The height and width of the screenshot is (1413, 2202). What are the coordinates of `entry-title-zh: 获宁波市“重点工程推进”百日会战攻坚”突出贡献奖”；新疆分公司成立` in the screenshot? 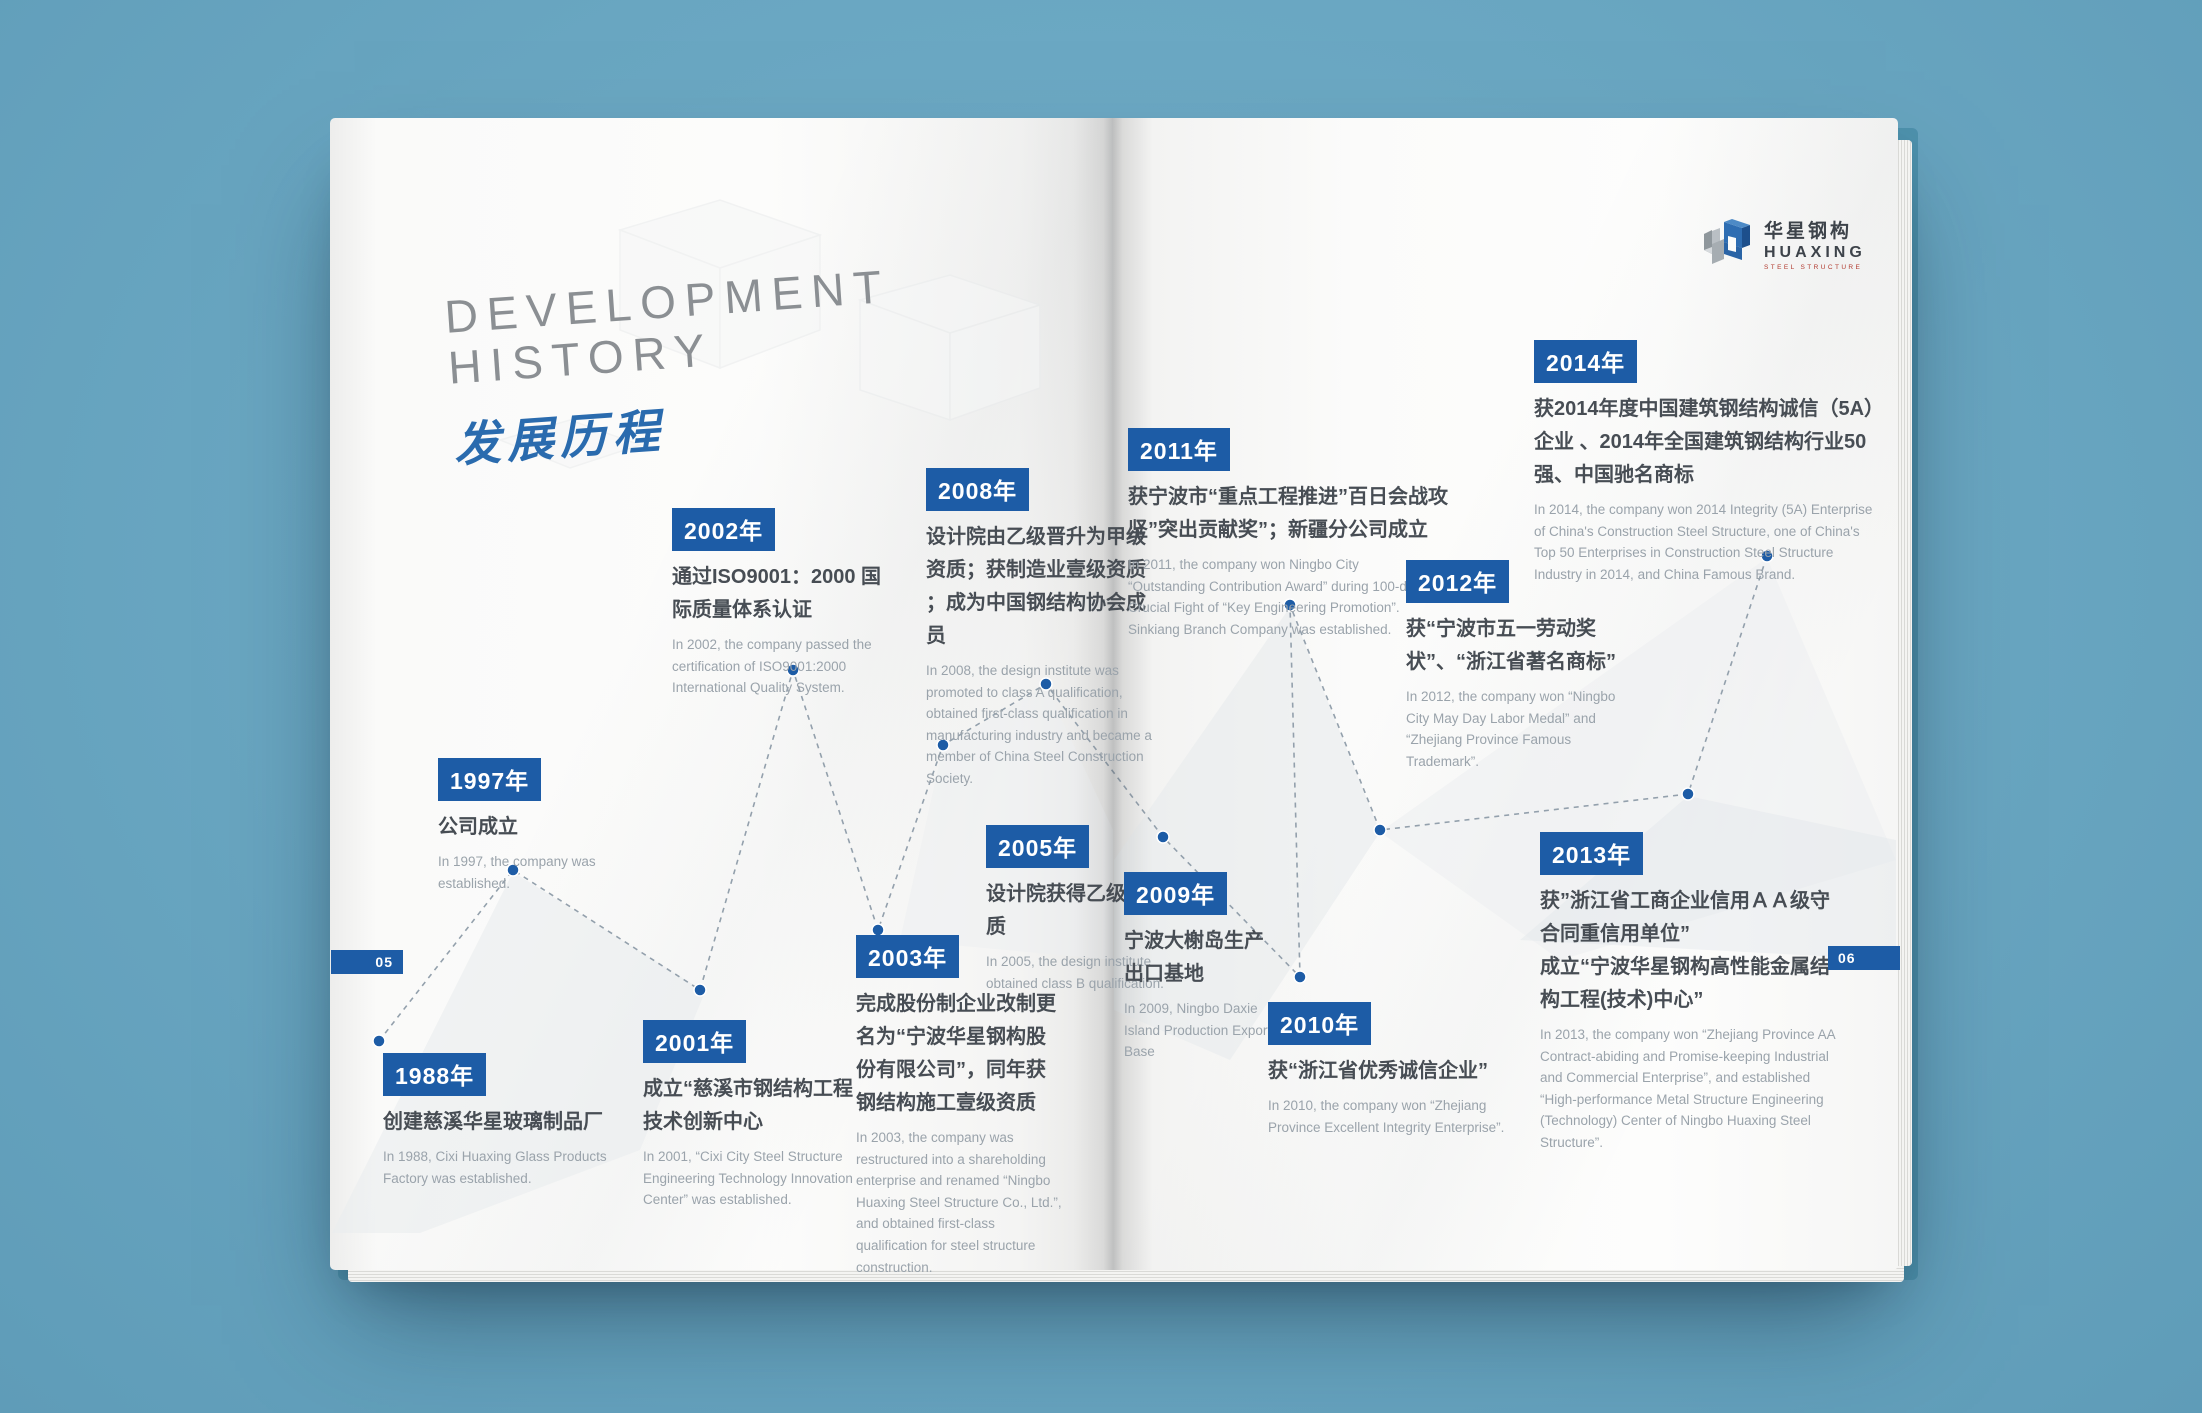 It's located at (1288, 513).